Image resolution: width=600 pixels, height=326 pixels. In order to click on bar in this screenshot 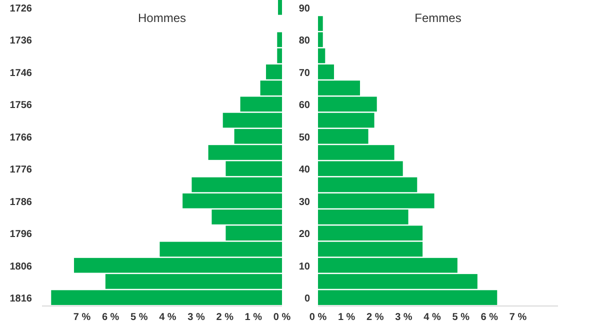, I will do `click(280, 7)`.